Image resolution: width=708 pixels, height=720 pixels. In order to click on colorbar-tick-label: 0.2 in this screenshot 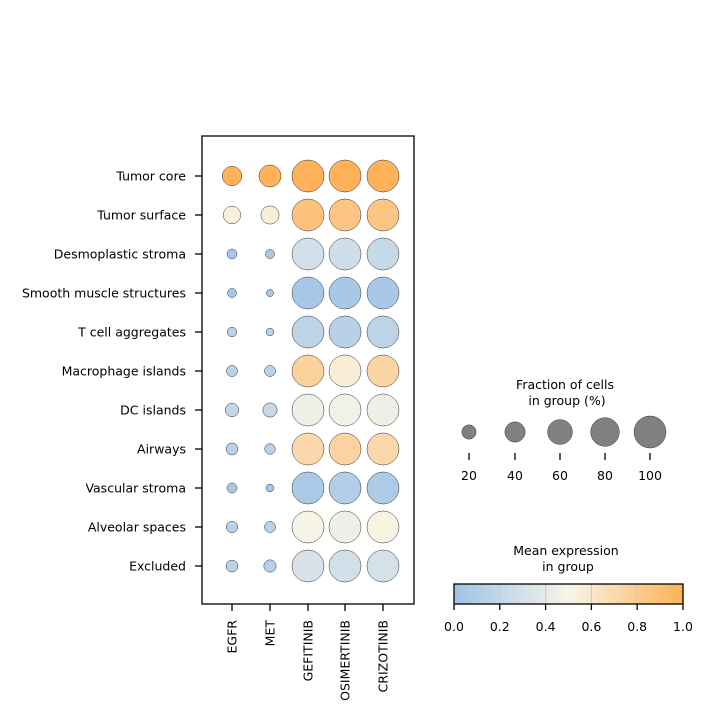, I will do `click(500, 626)`.